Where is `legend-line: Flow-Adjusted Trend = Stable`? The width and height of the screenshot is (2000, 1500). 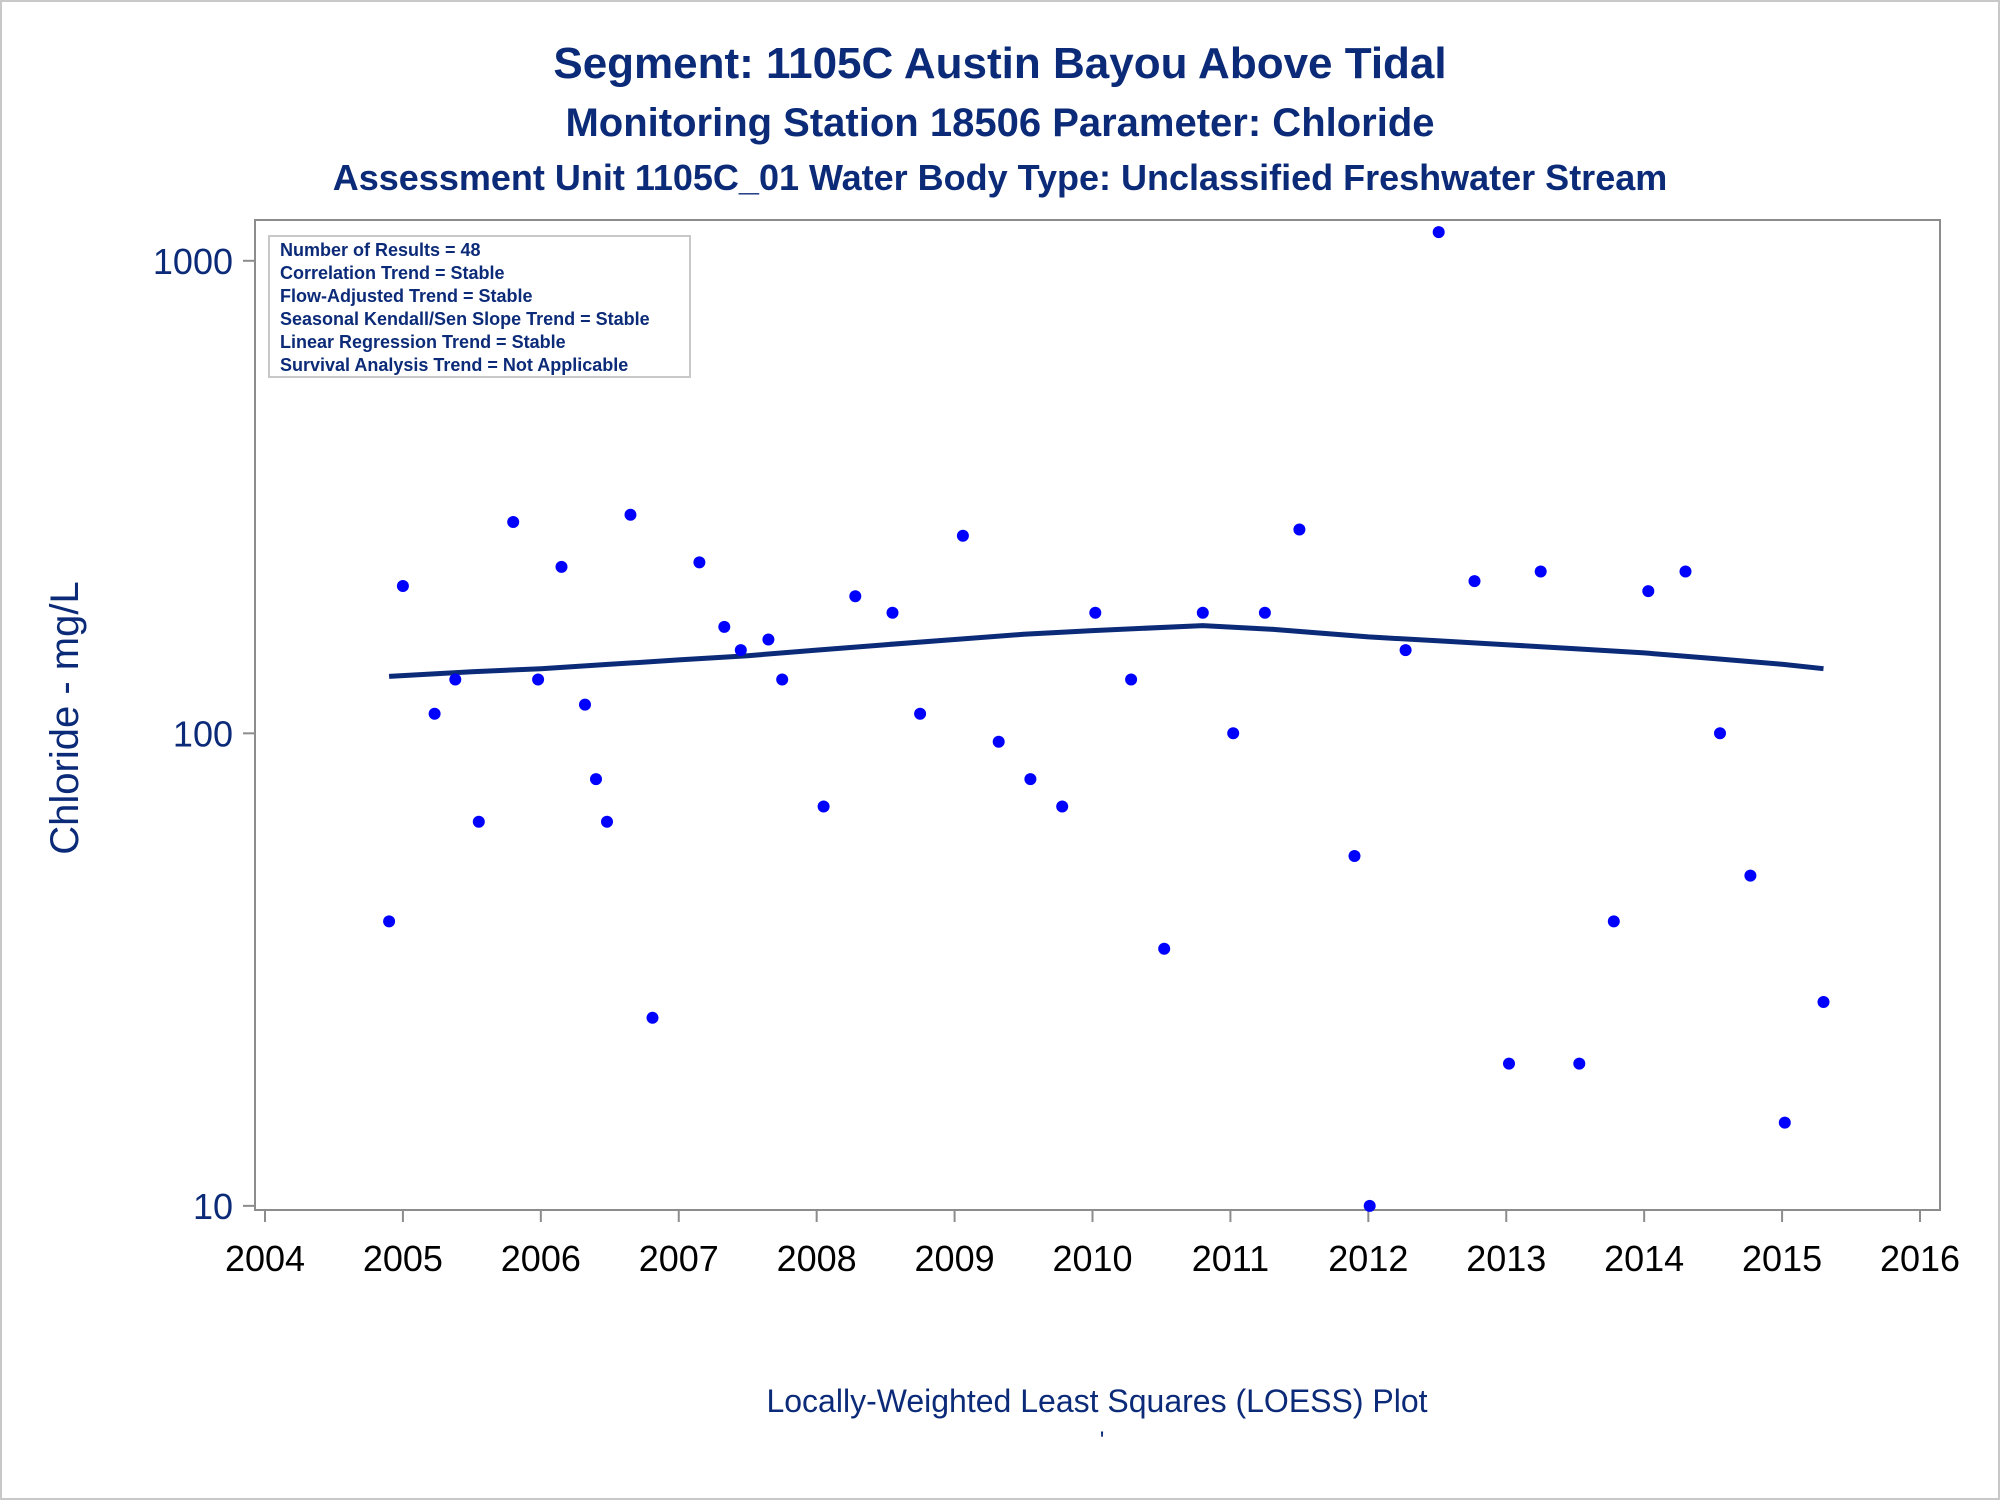 legend-line: Flow-Adjusted Trend = Stable is located at coordinates (406, 296).